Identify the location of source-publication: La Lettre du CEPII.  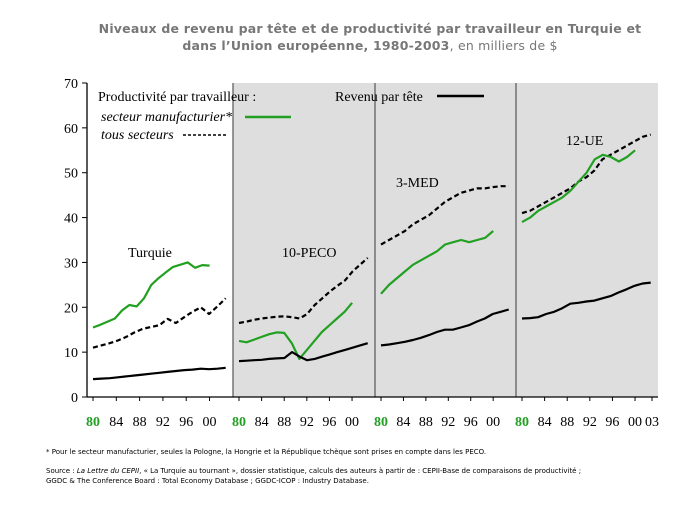
(108, 471).